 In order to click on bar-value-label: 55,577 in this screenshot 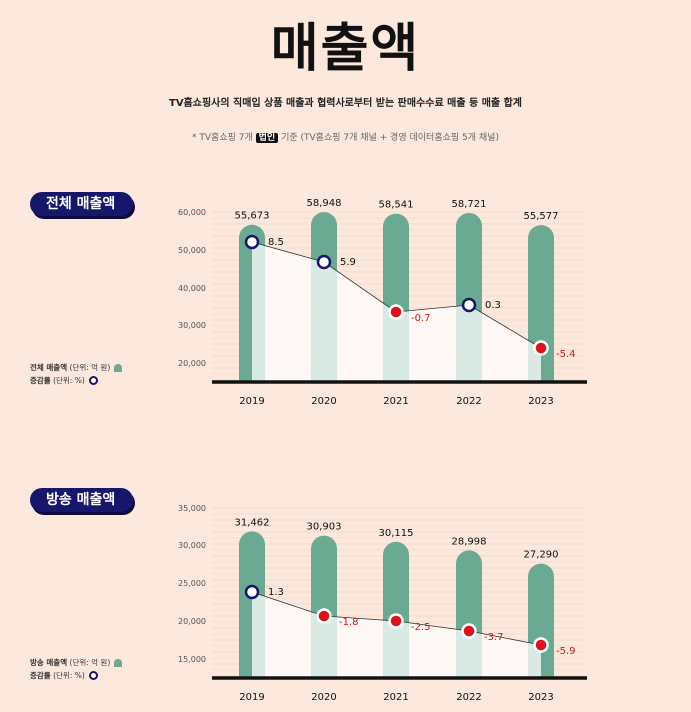, I will do `click(541, 216)`.